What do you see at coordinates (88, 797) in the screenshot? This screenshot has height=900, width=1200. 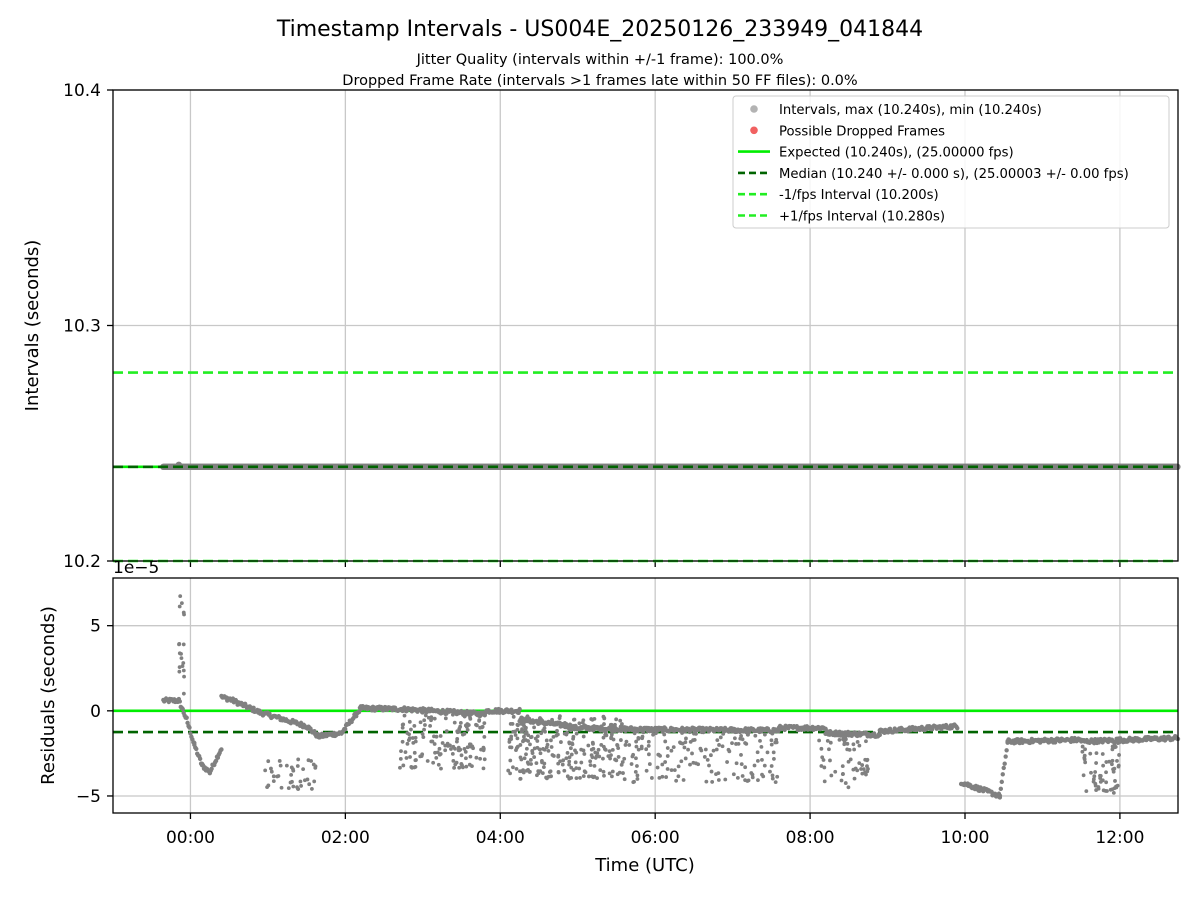 I see `residuals-y-tick-label: −5` at bounding box center [88, 797].